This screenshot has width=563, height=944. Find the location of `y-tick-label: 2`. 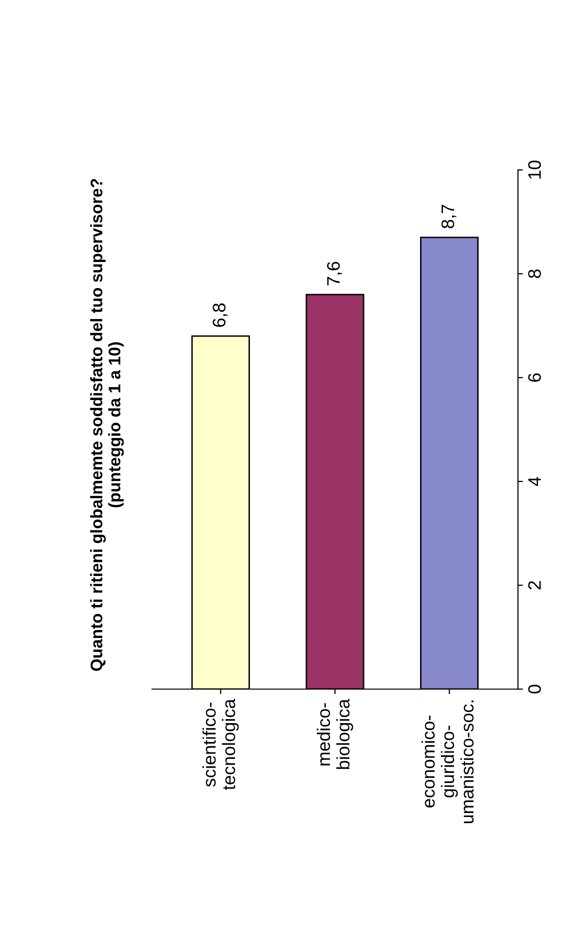

y-tick-label: 2 is located at coordinates (534, 585).